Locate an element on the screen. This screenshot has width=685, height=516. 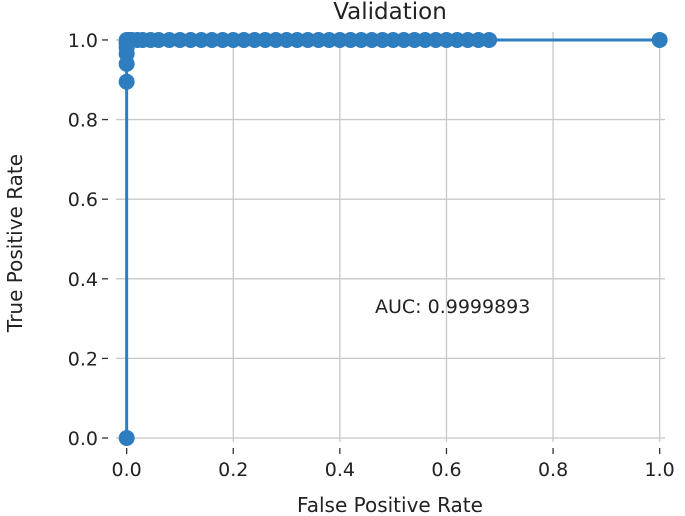
y-tick-label: 0.6 is located at coordinates (83, 200).